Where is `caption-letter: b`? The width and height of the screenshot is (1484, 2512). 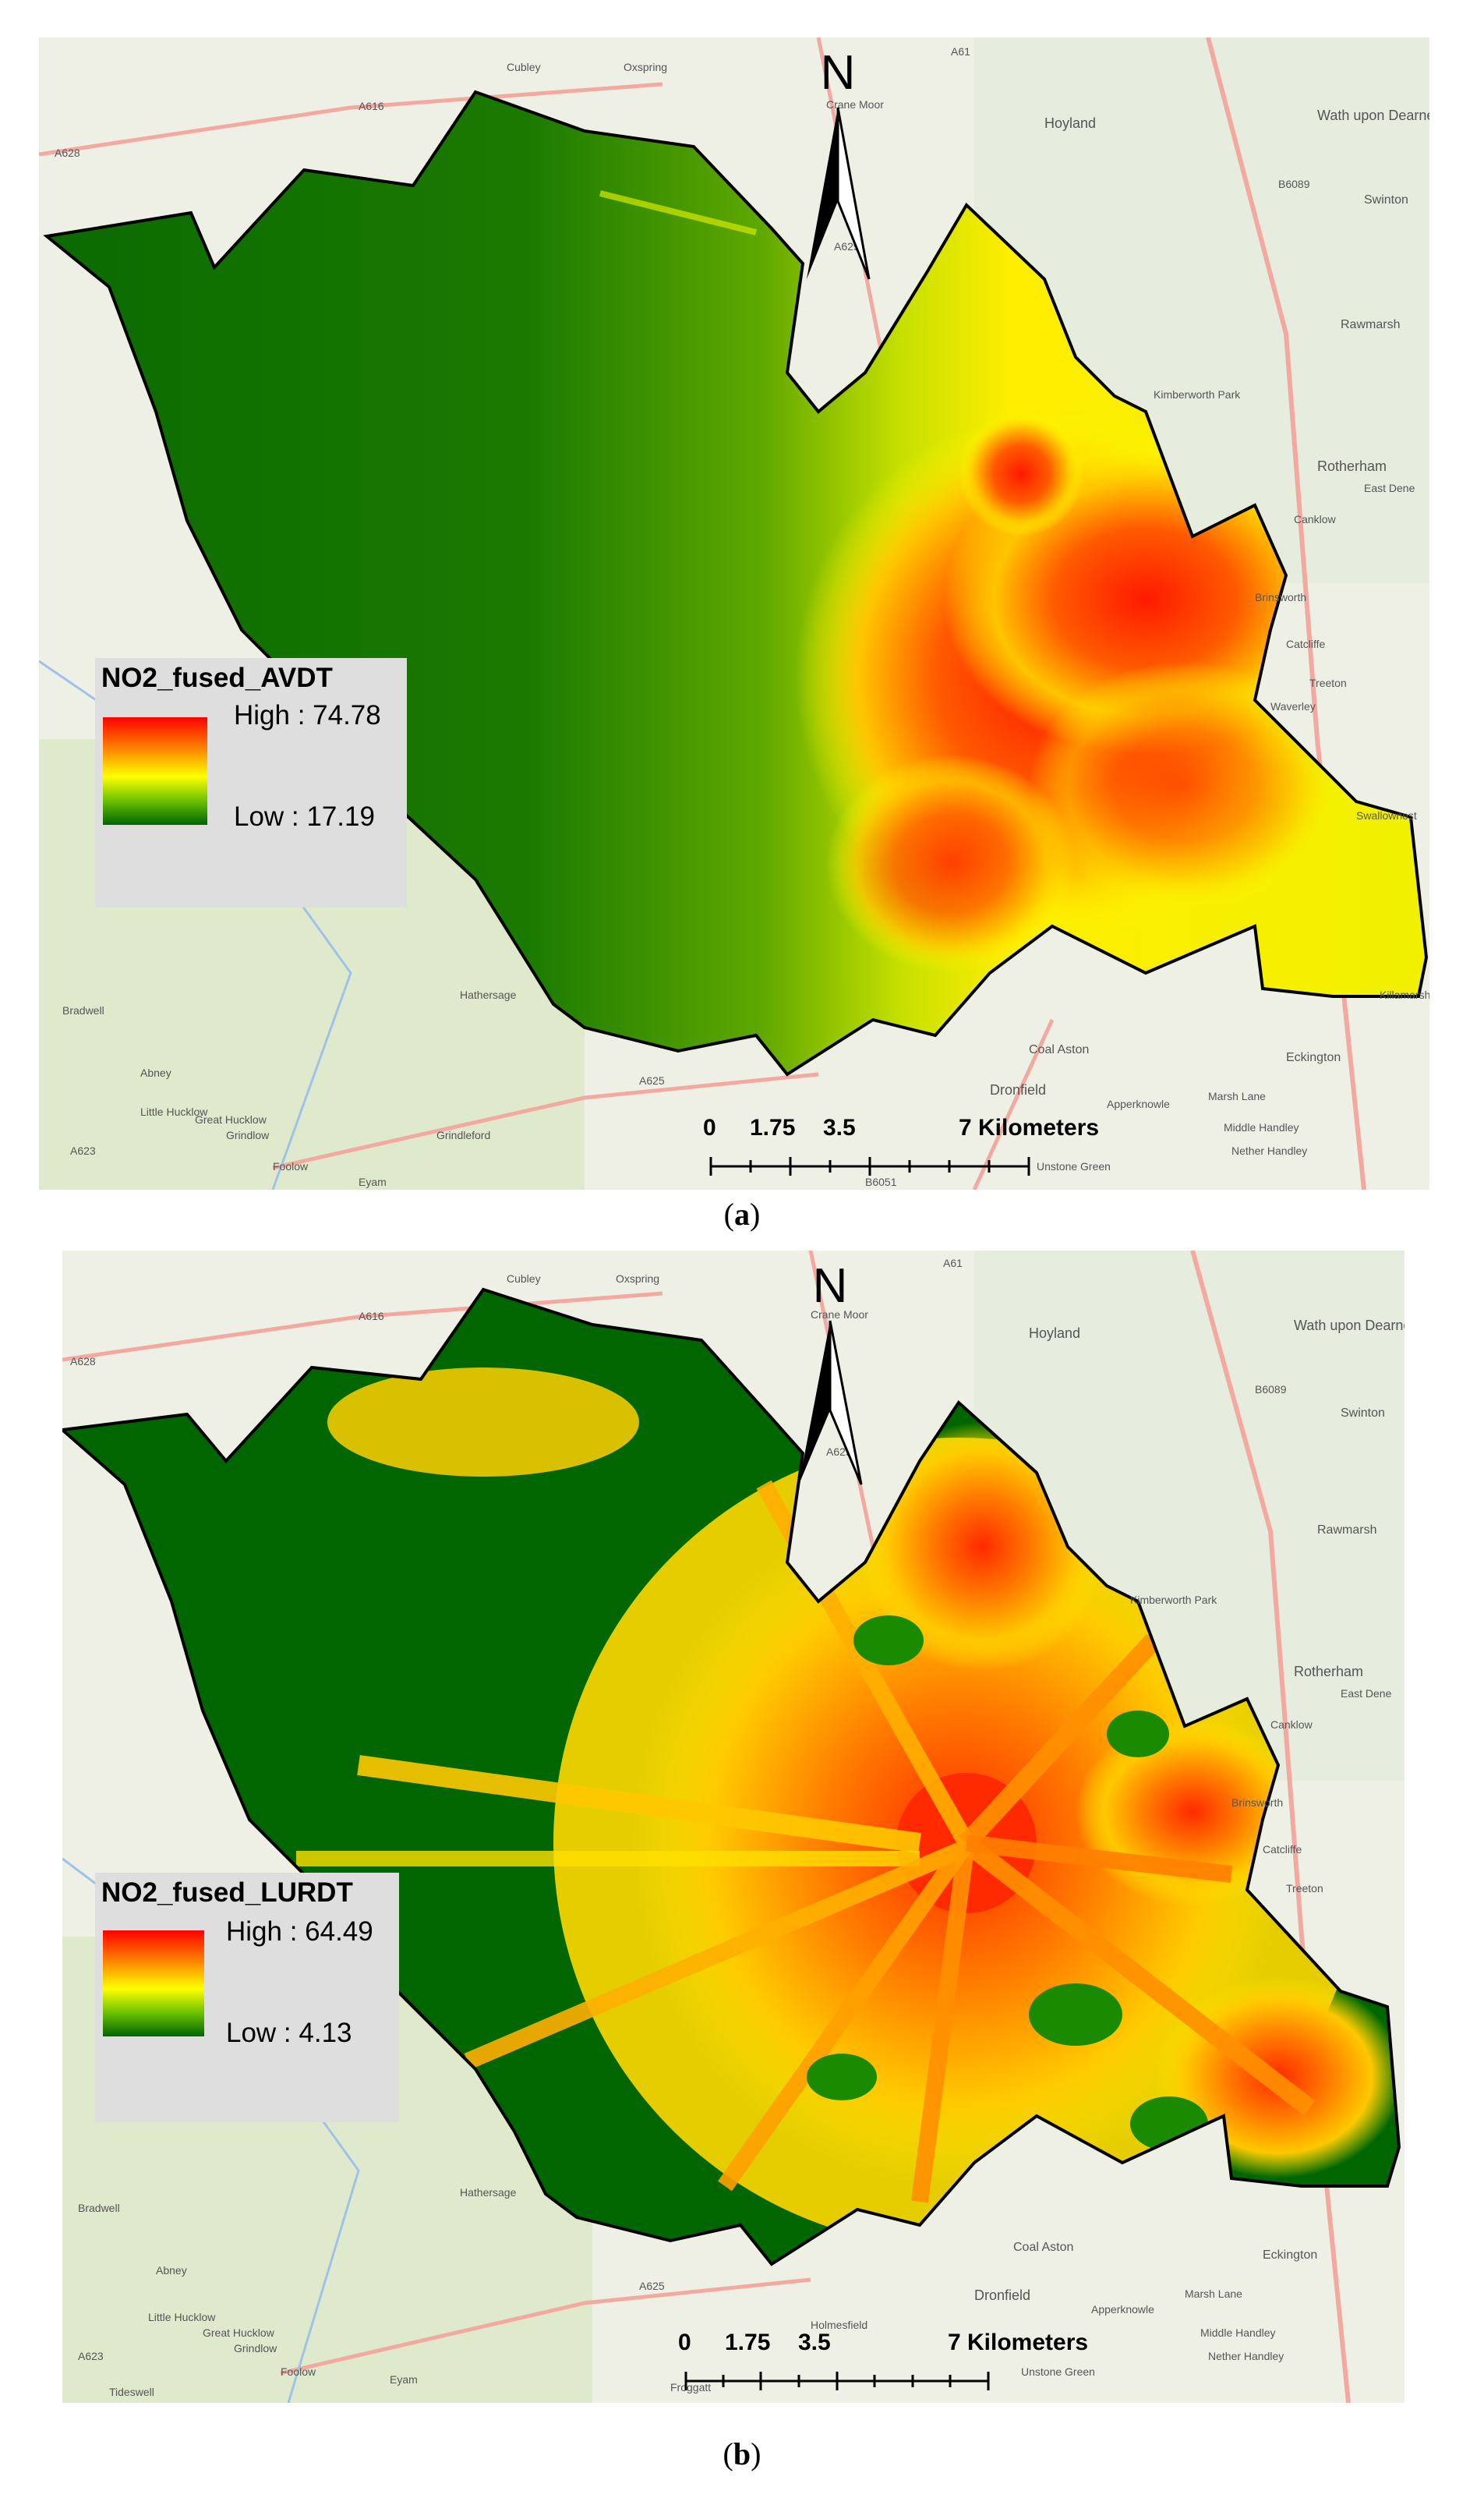 caption-letter: b is located at coordinates (742, 2453).